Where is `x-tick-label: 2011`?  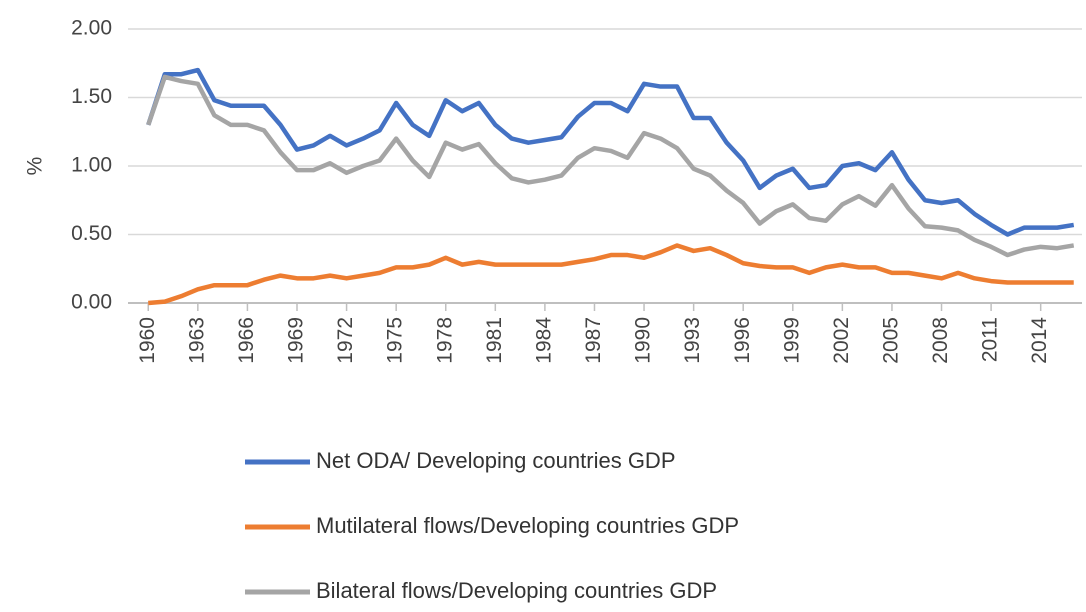
x-tick-label: 2011 is located at coordinates (990, 339).